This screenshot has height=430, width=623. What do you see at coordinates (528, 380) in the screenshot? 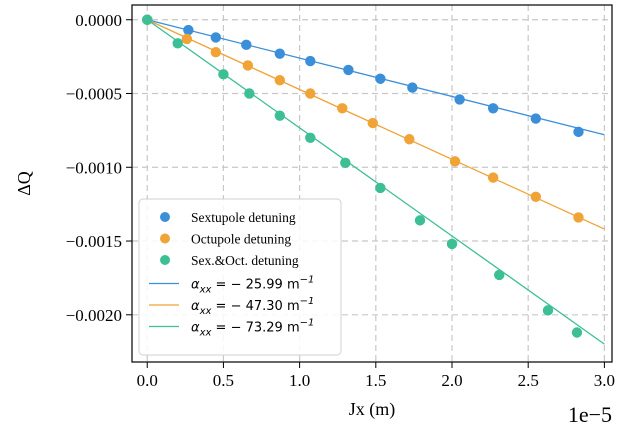
I see `x-tick-label: 2.5` at bounding box center [528, 380].